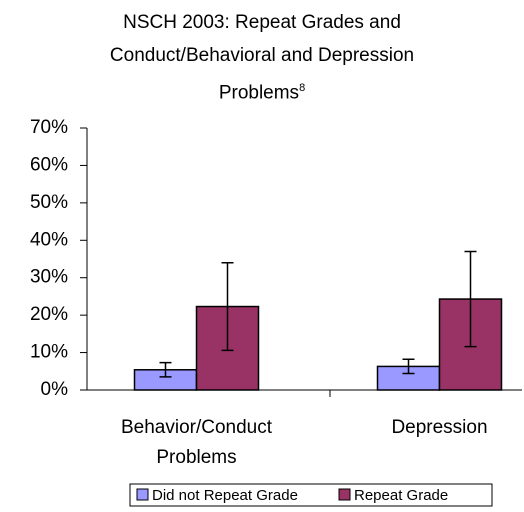 The height and width of the screenshot is (512, 524). What do you see at coordinates (49, 277) in the screenshot?
I see `y-tick-label: 30%` at bounding box center [49, 277].